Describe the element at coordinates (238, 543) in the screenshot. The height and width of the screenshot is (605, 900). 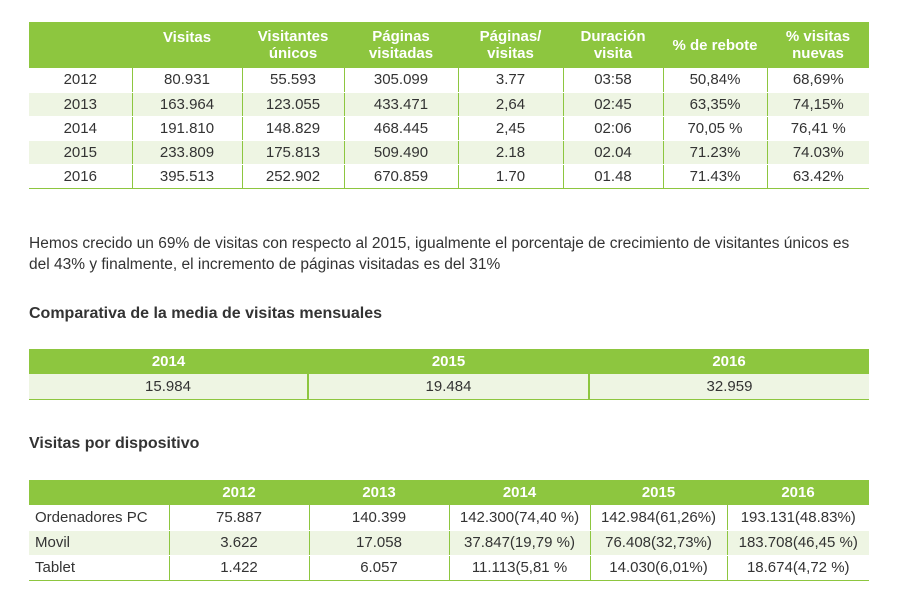
I see `table-cell: 3.622` at that location.